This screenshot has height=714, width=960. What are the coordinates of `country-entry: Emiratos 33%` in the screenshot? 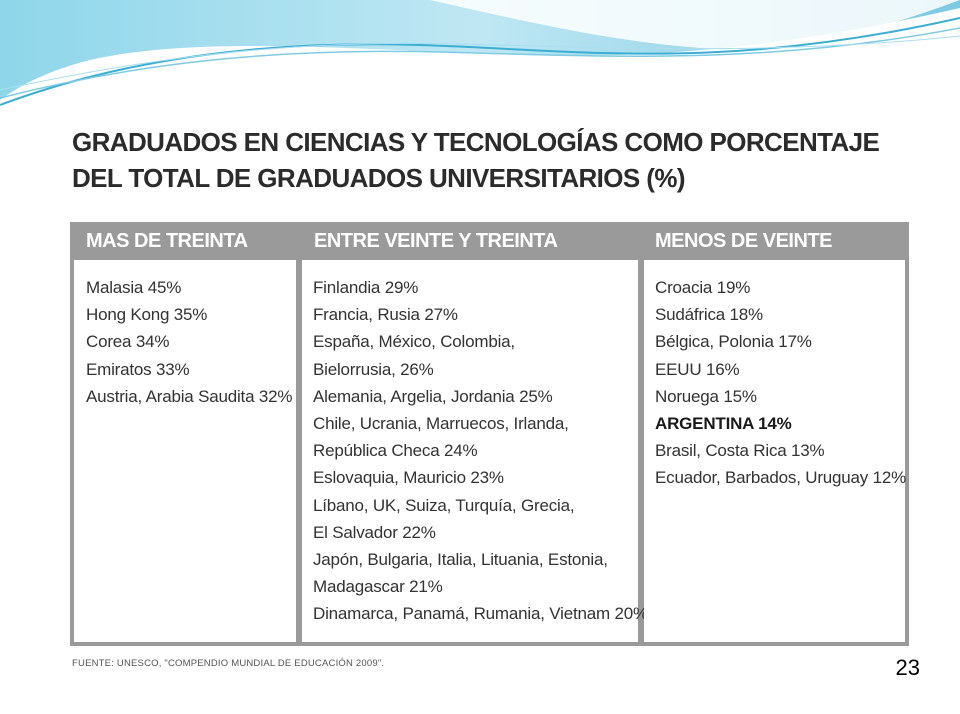 It's located at (138, 369).